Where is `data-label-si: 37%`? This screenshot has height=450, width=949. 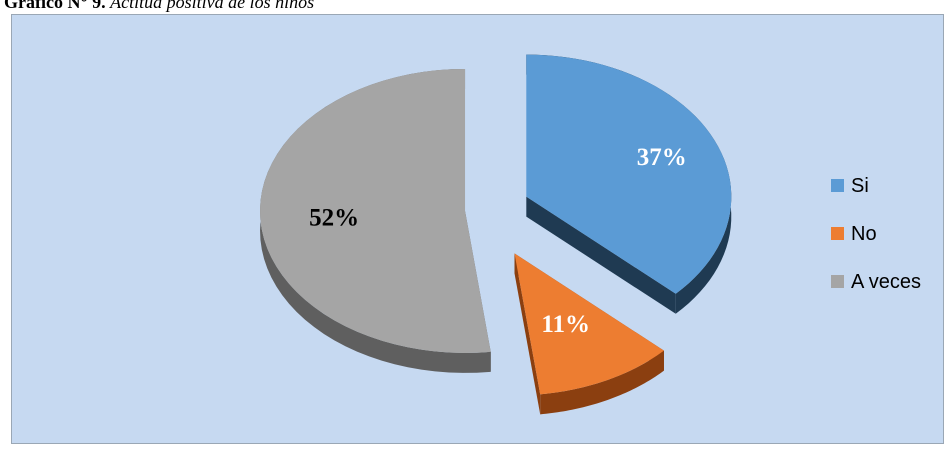
data-label-si: 37% is located at coordinates (662, 157).